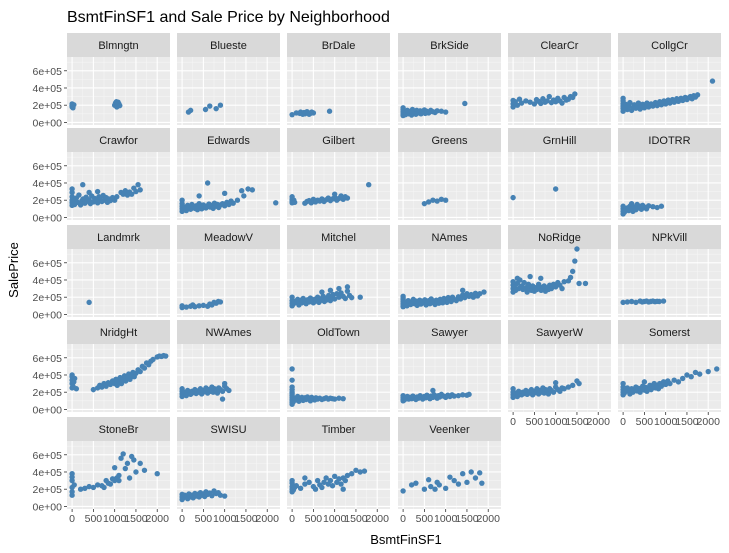 Image resolution: width=729 pixels, height=553 pixels. What do you see at coordinates (338, 471) in the screenshot?
I see `facet-panel-timber: Timber0 500 100015002000` at bounding box center [338, 471].